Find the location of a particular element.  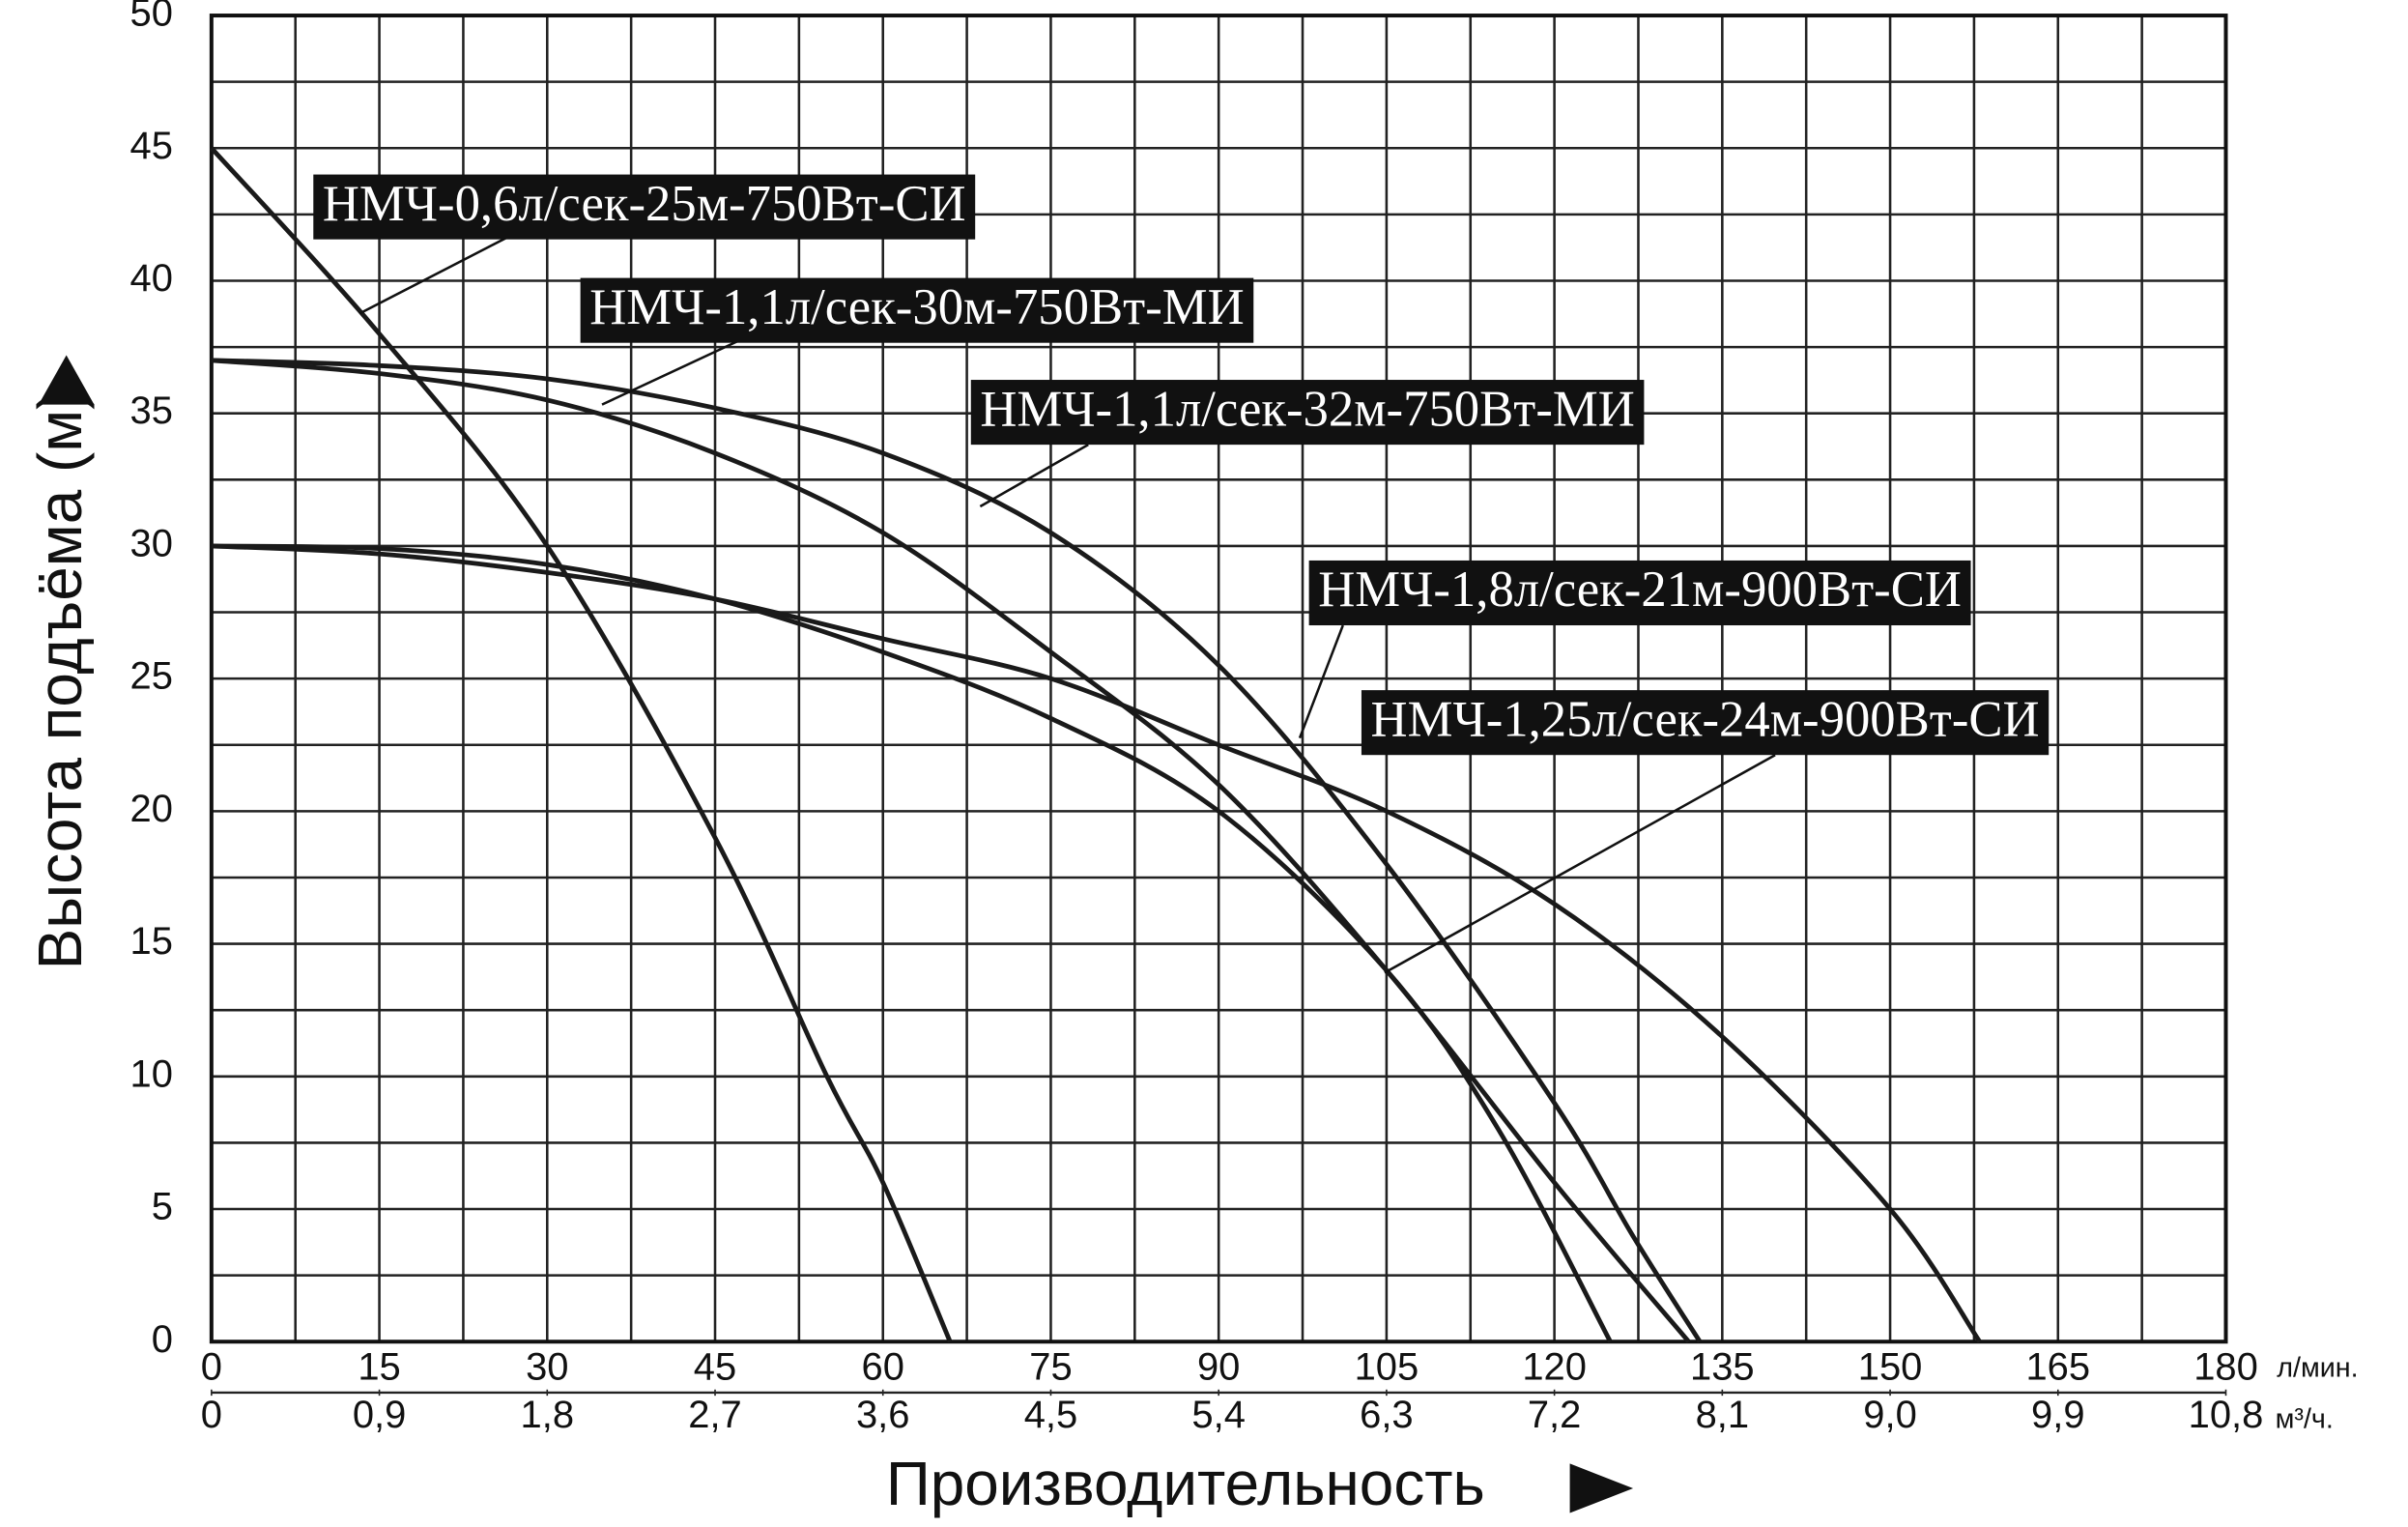

x-unit: л/мин. is located at coordinates (2317, 1368).